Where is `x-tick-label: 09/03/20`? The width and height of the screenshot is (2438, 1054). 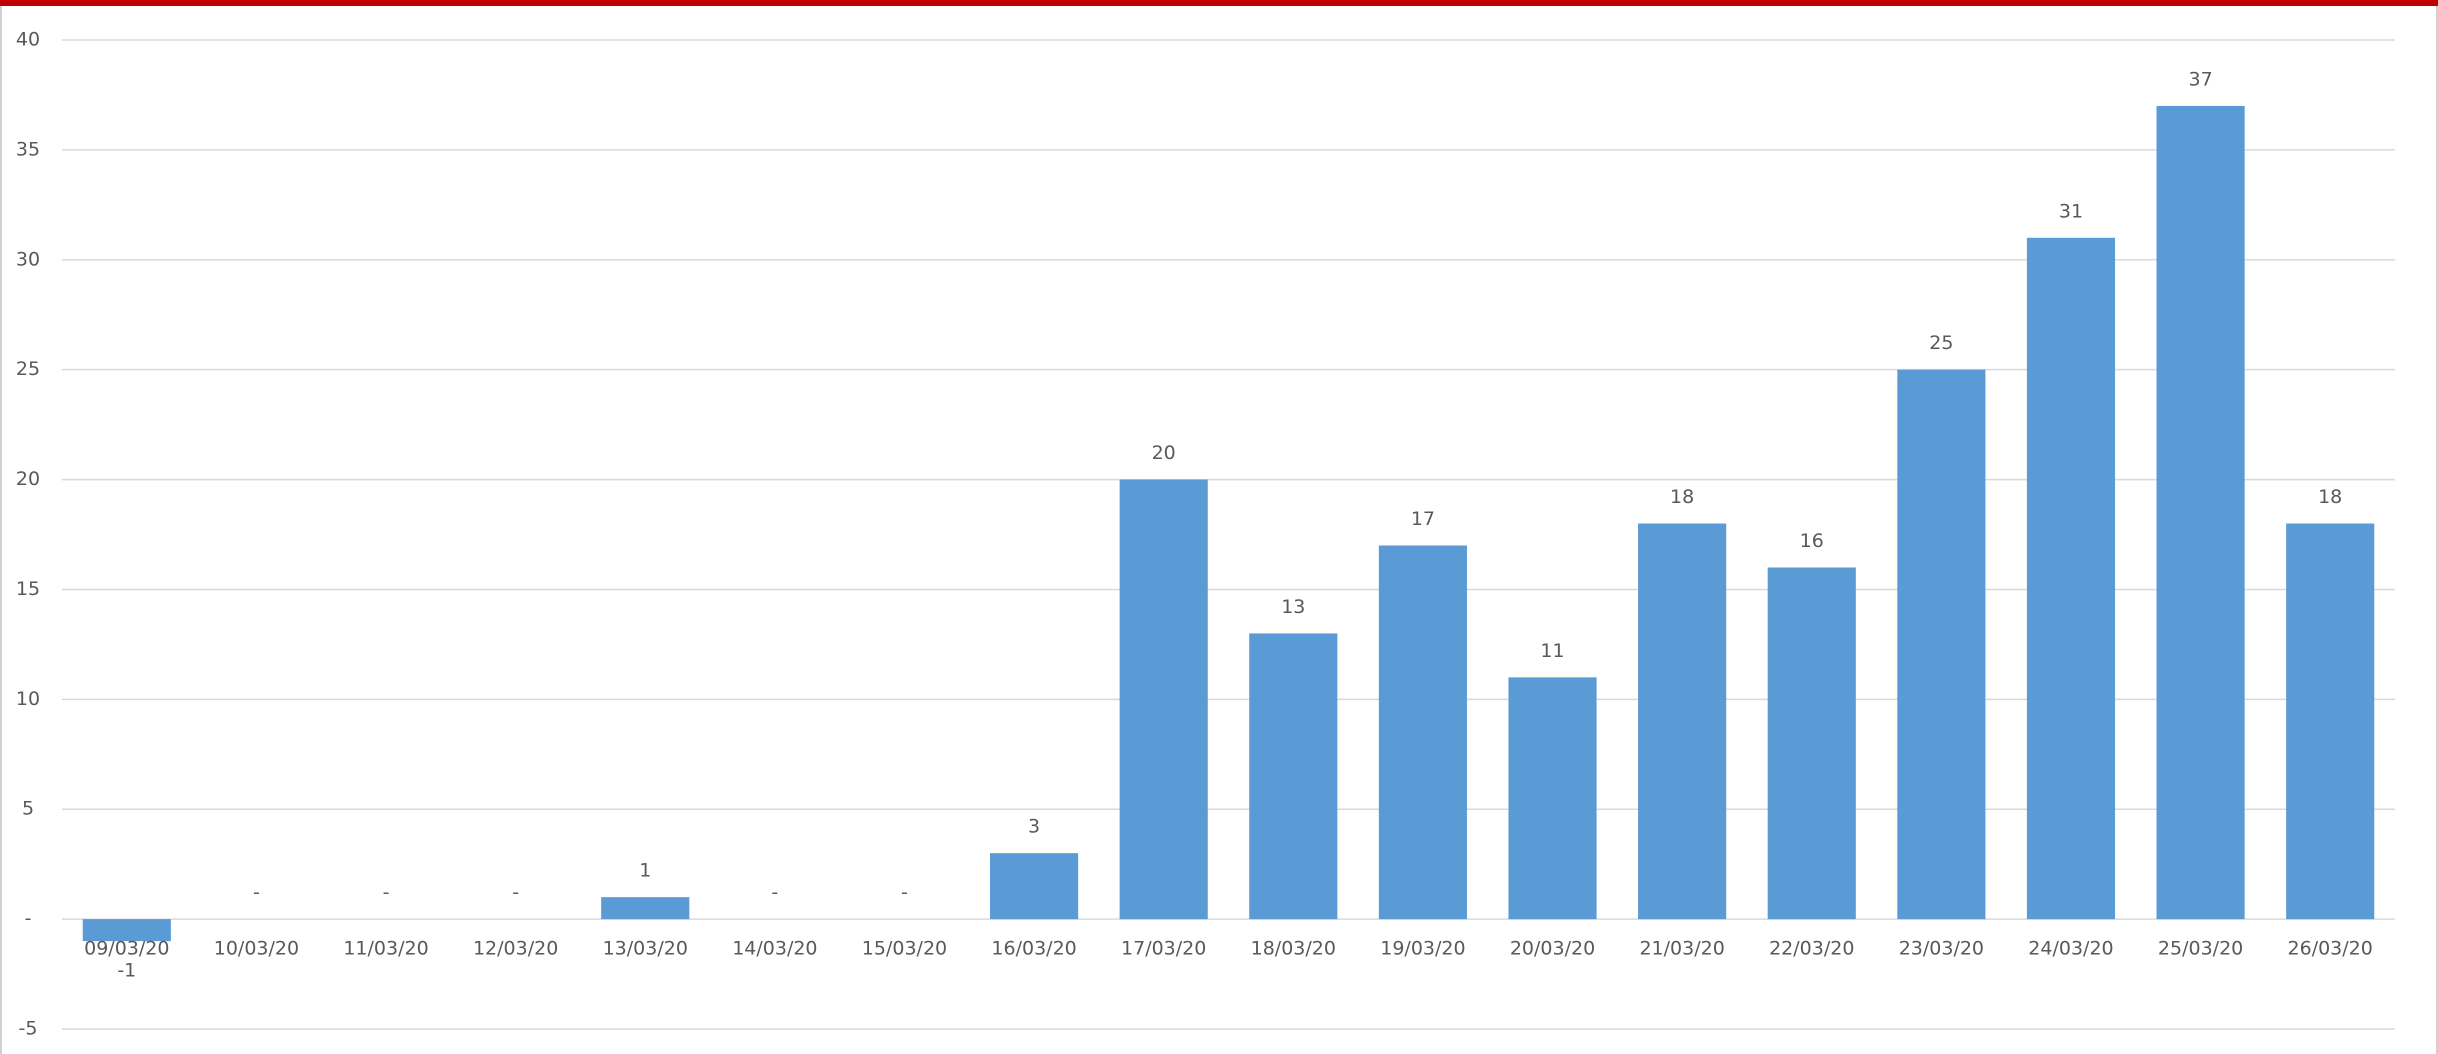
x-tick-label: 09/03/20 is located at coordinates (126, 949).